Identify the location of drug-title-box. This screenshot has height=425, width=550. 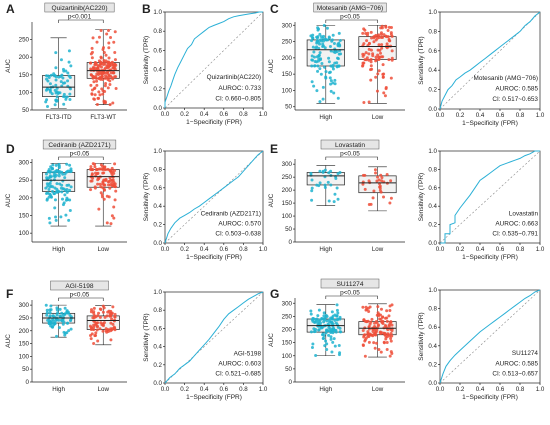
(350, 144).